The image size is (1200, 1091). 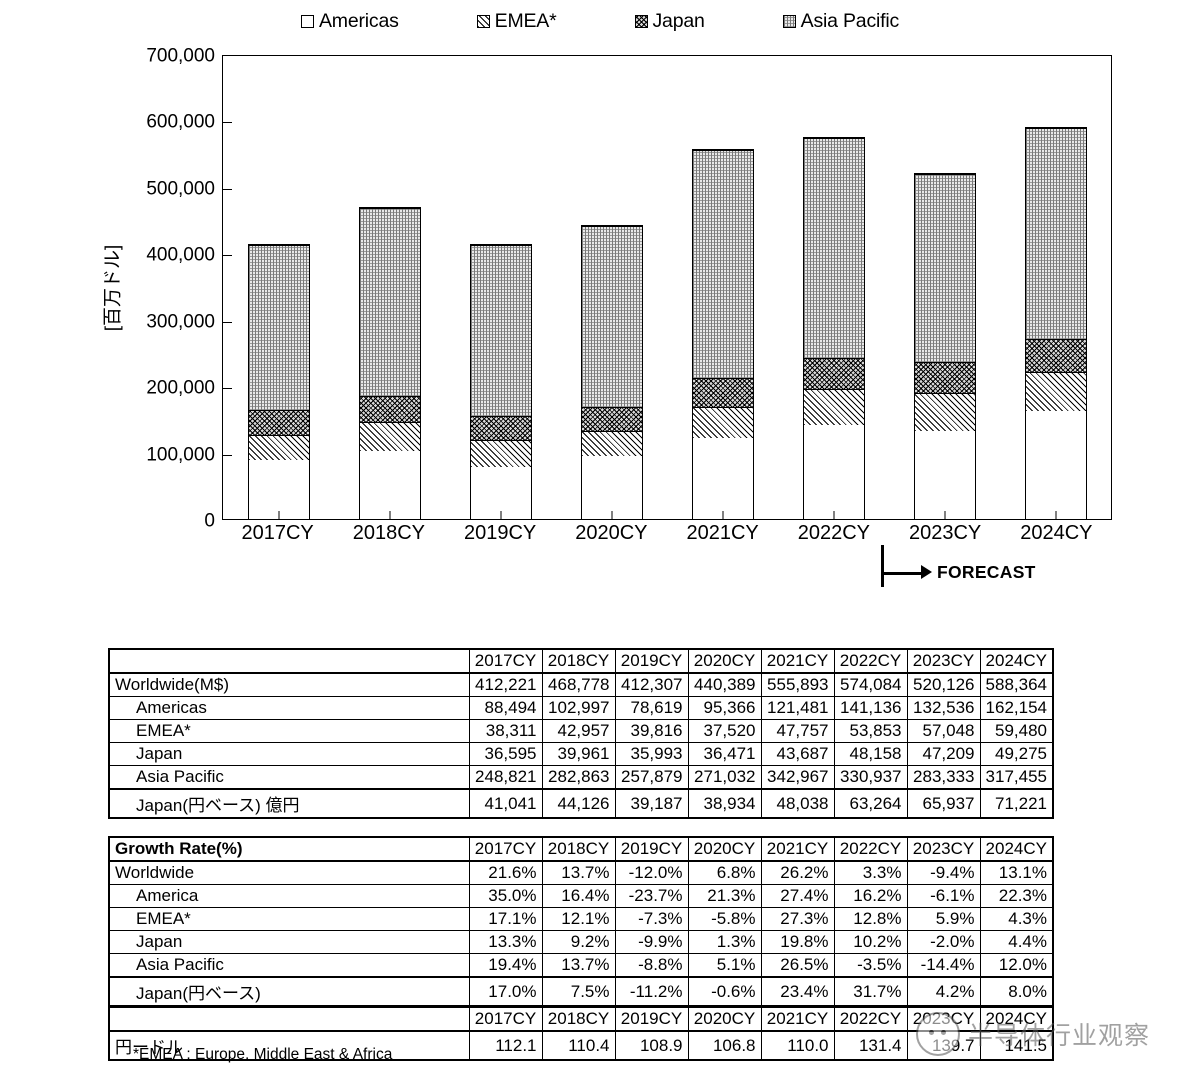 What do you see at coordinates (516, 21) in the screenshot?
I see `legend-item-emea: EMEA*` at bounding box center [516, 21].